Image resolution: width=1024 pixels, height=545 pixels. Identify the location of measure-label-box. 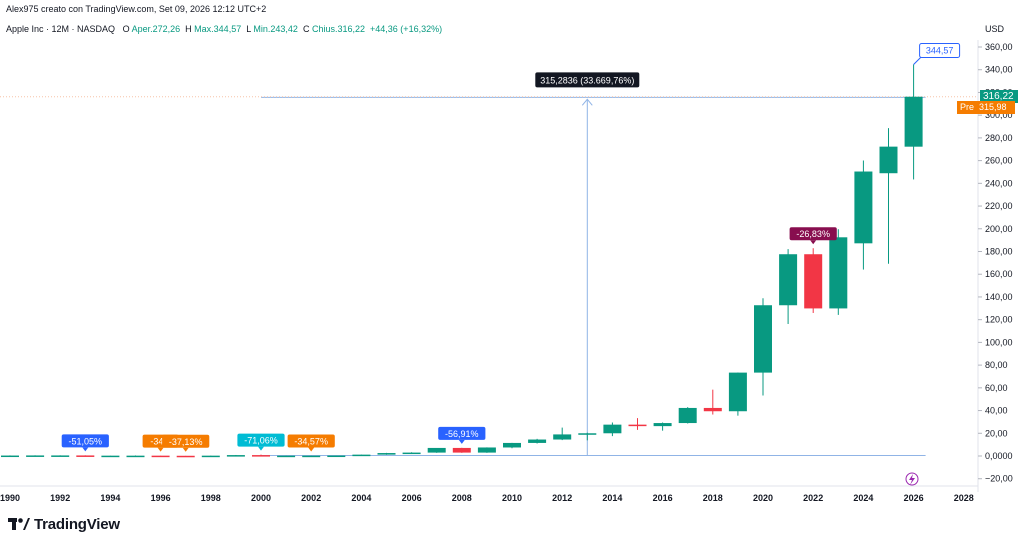
(587, 80).